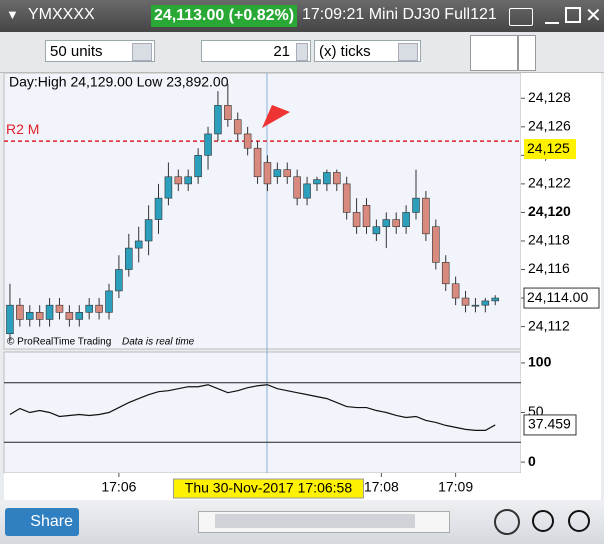  What do you see at coordinates (315, 521) in the screenshot?
I see `scroll-thumb` at bounding box center [315, 521].